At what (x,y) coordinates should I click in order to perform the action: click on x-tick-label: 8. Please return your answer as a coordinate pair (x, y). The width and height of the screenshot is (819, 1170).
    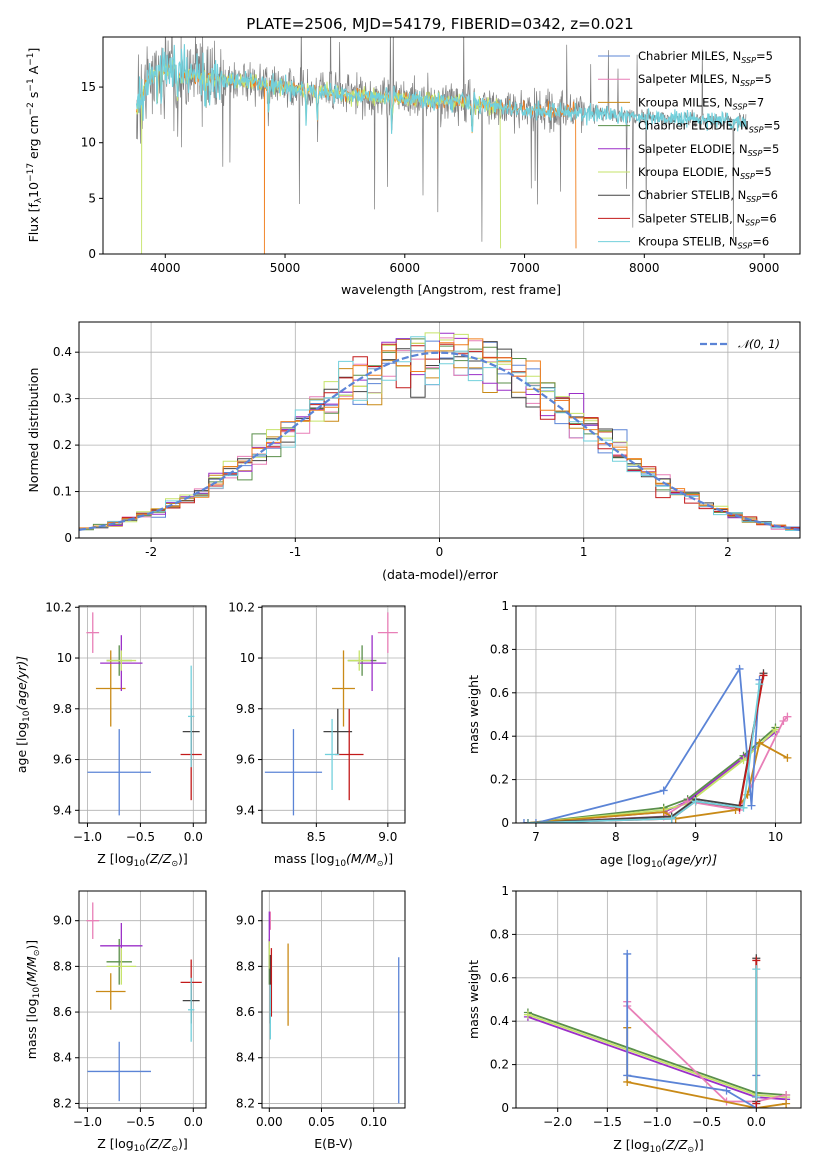
    Looking at the image, I should click on (616, 837).